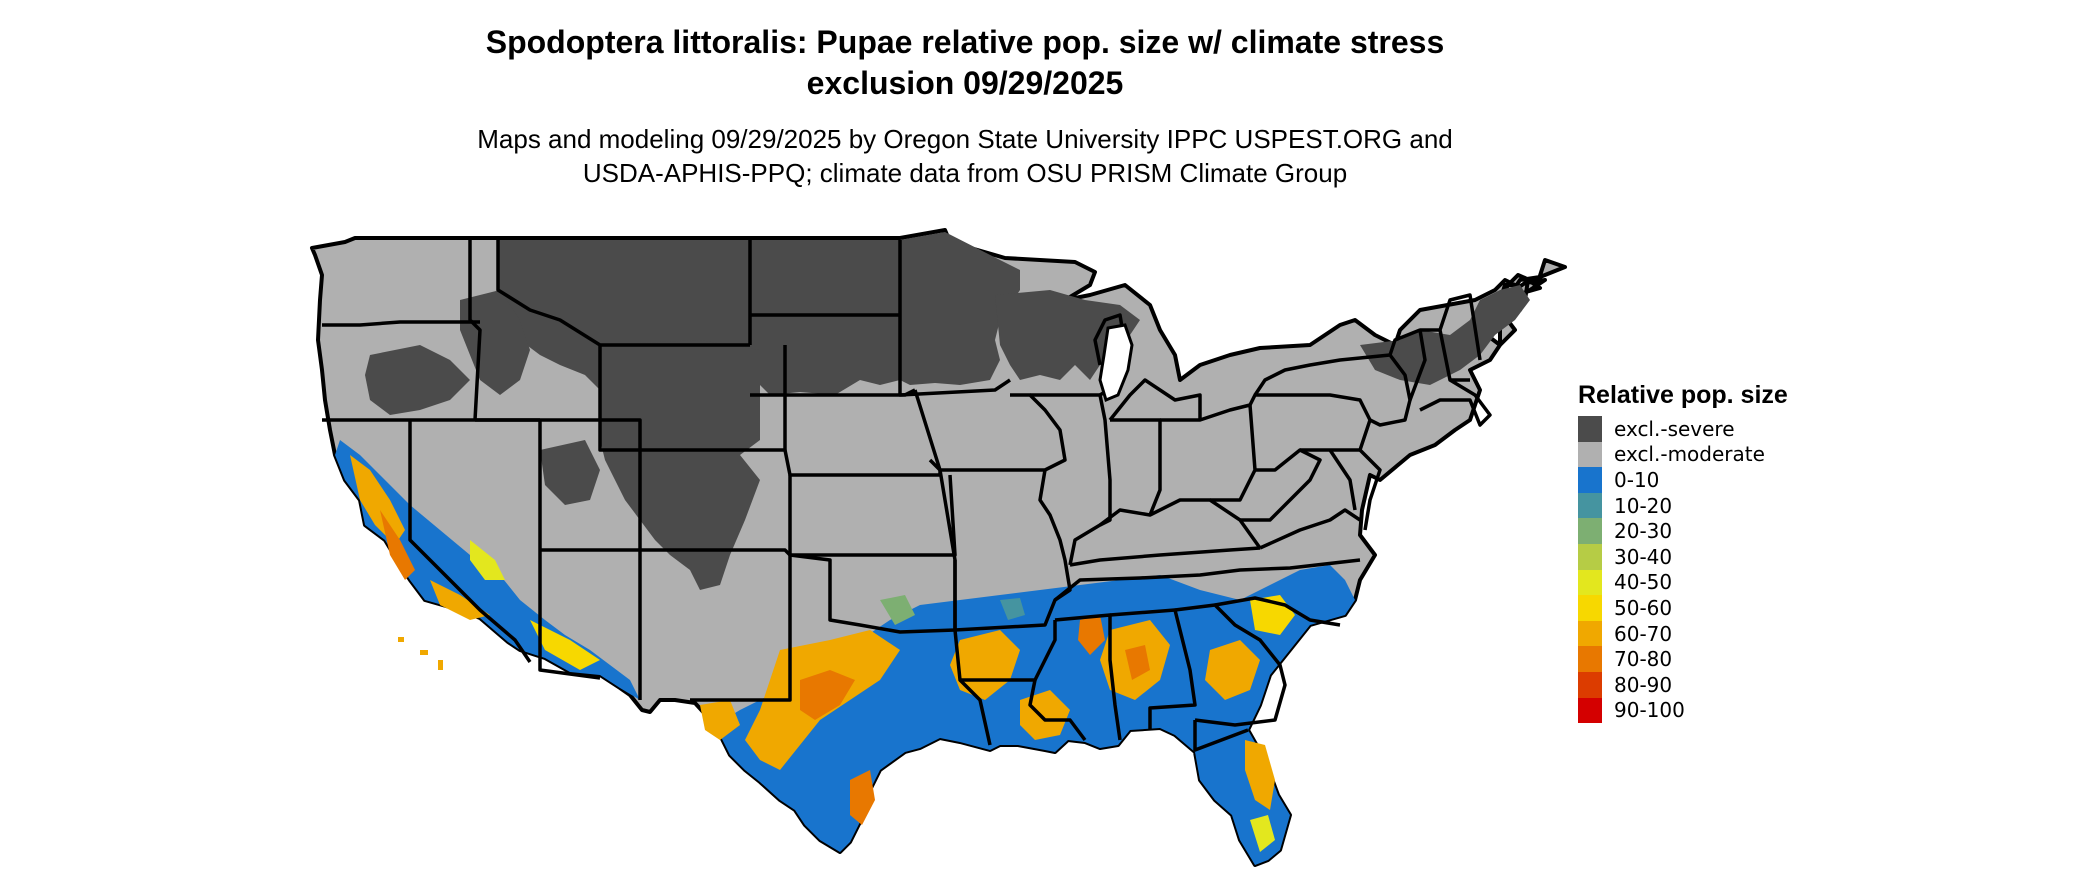 The width and height of the screenshot is (2100, 892). I want to click on boundary-tn, so click(1207, 580).